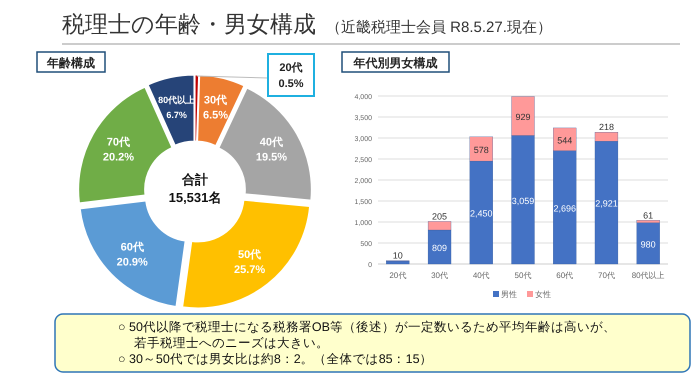  Describe the element at coordinates (606, 127) in the screenshot. I see `data-label: 218` at that location.